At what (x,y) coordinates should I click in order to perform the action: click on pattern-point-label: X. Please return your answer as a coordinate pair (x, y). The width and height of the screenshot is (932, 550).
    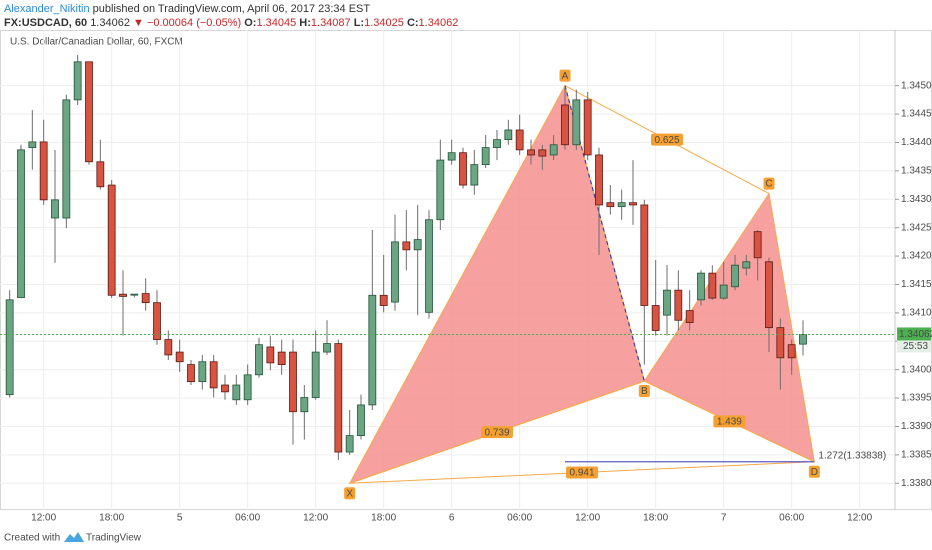
    Looking at the image, I should click on (349, 493).